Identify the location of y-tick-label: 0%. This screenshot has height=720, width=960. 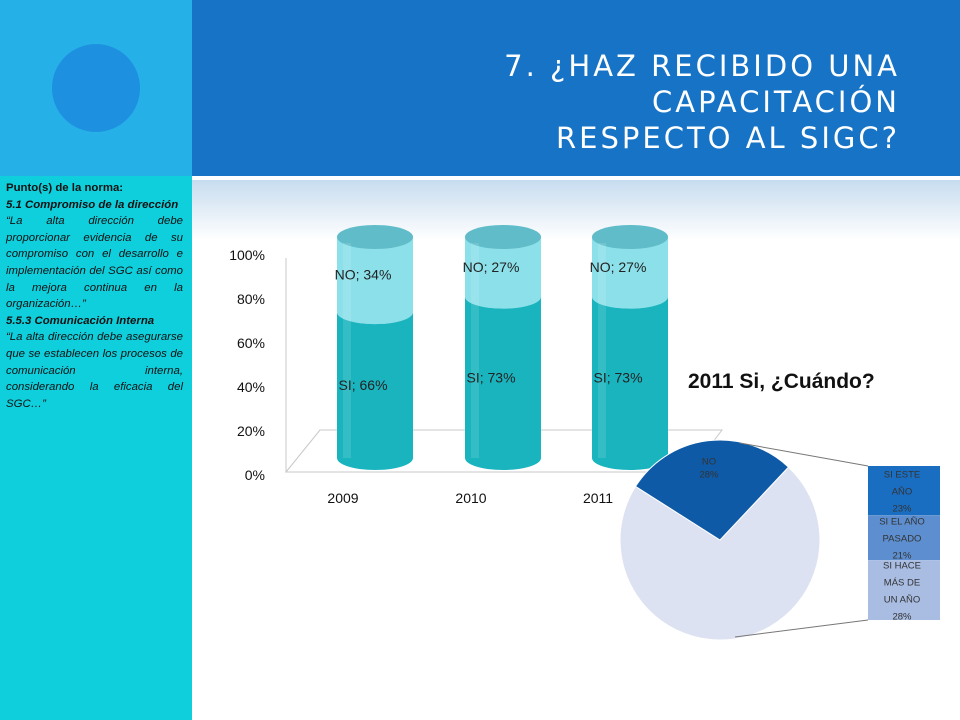
(255, 475).